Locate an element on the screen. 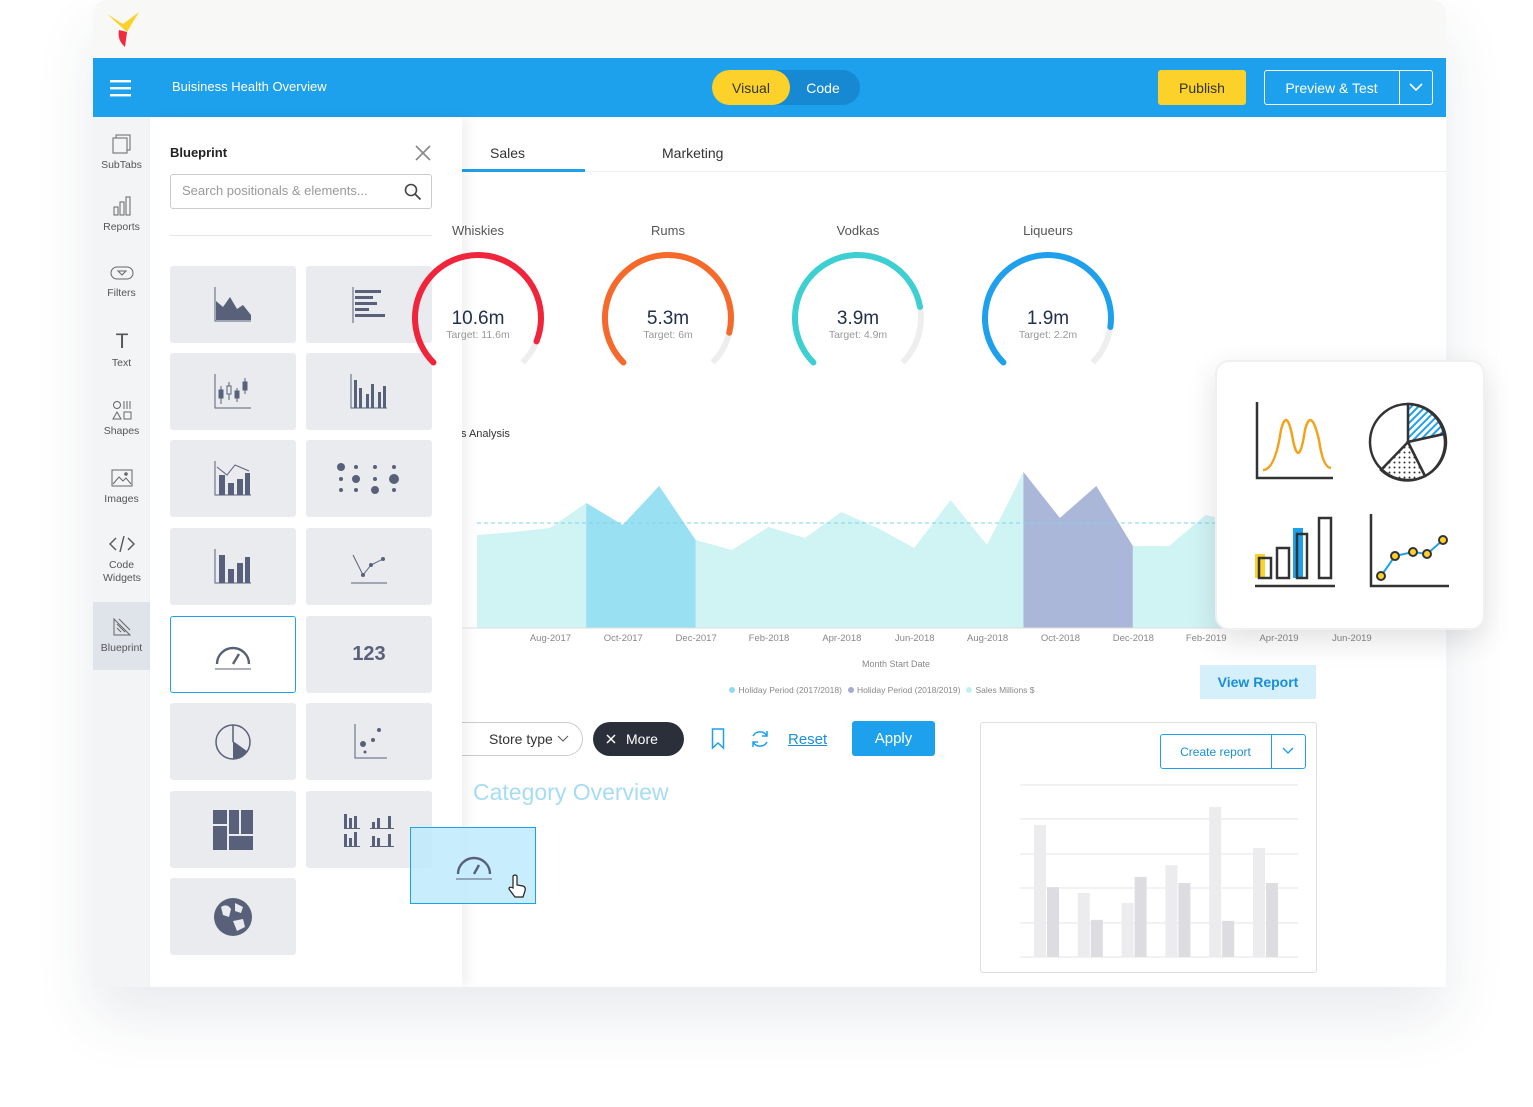  sidebar-item: Reports is located at coordinates (121, 214).